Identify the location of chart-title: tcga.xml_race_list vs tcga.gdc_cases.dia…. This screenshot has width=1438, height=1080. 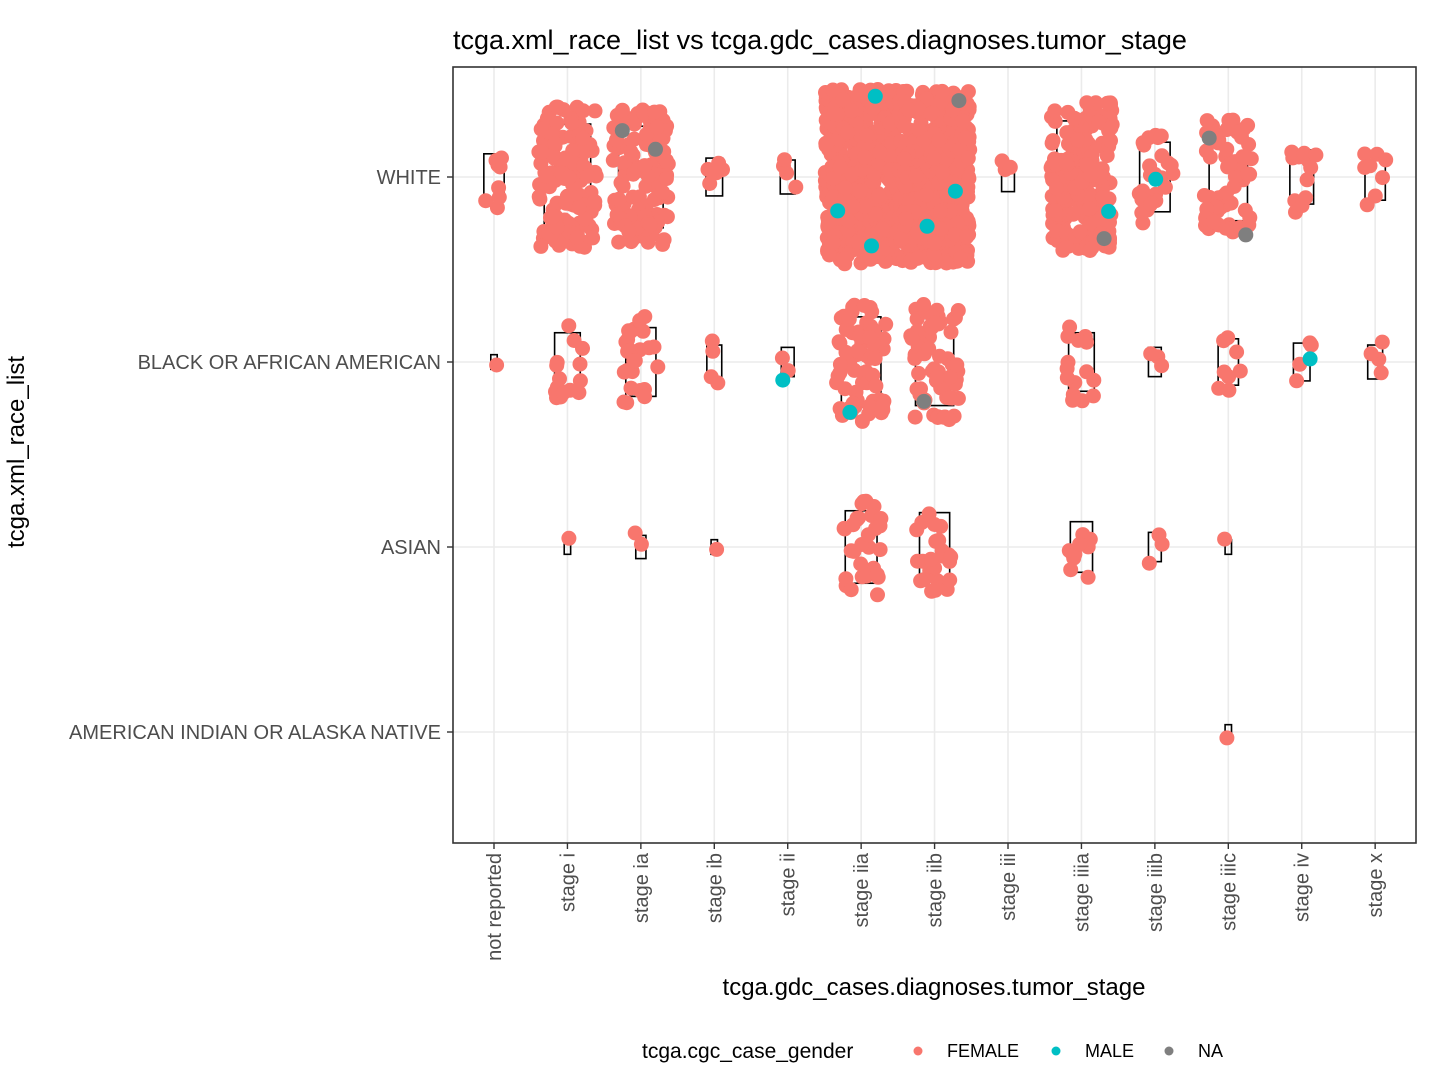
(820, 40).